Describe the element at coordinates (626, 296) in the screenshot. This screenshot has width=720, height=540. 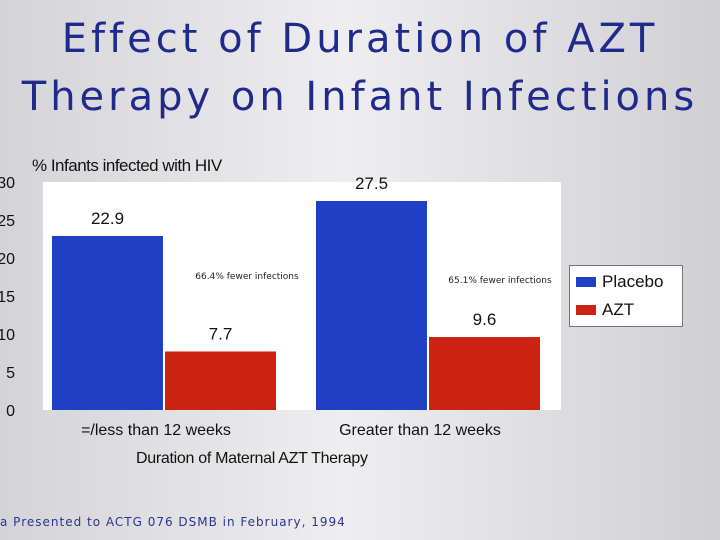
I see `legend: Placebo AZT` at that location.